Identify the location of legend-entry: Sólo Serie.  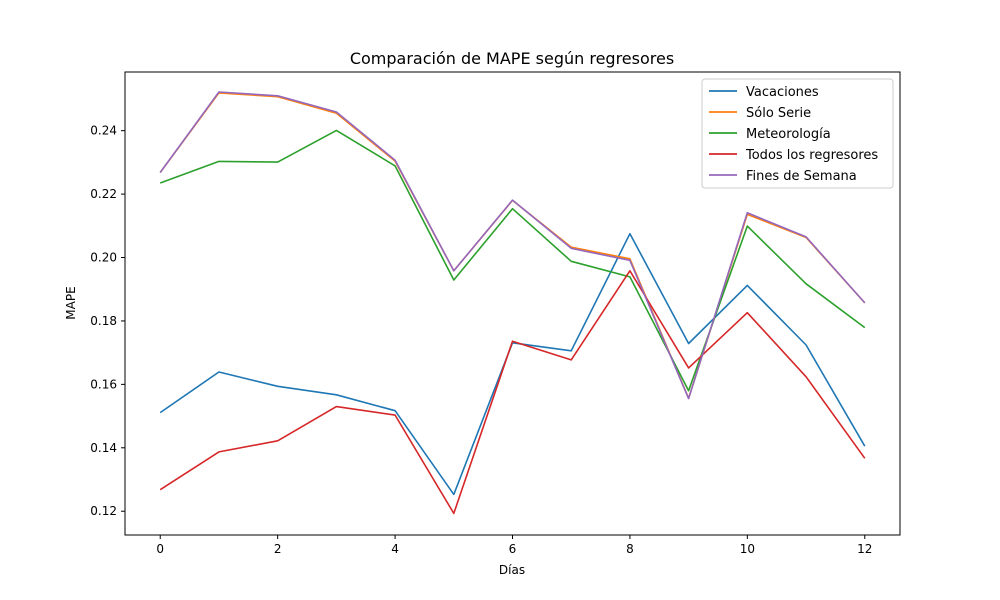
(778, 113).